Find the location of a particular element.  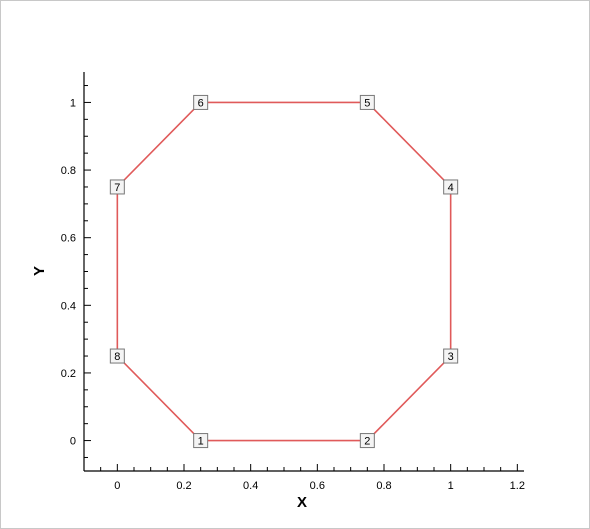

point-label: 7 is located at coordinates (117, 188).